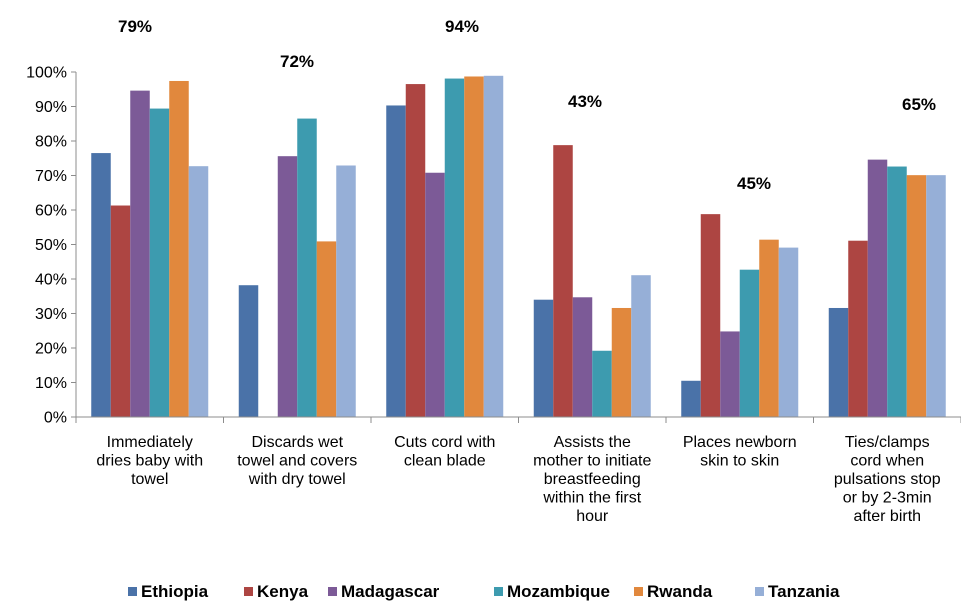 This screenshot has height=603, width=961. Describe the element at coordinates (135, 26) in the screenshot. I see `category-total-label: 79%` at that location.